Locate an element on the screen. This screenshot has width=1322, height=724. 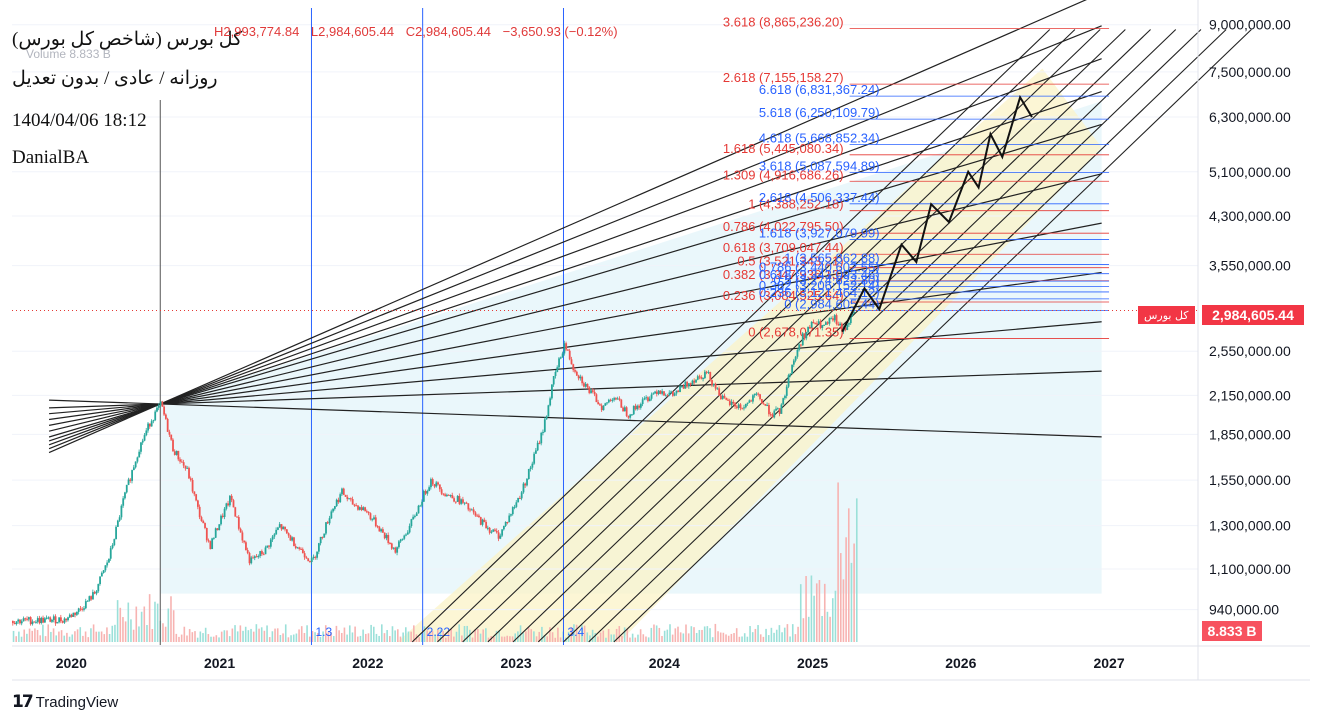
chart-date: 1404/04/06 18:12 is located at coordinates (79, 120).